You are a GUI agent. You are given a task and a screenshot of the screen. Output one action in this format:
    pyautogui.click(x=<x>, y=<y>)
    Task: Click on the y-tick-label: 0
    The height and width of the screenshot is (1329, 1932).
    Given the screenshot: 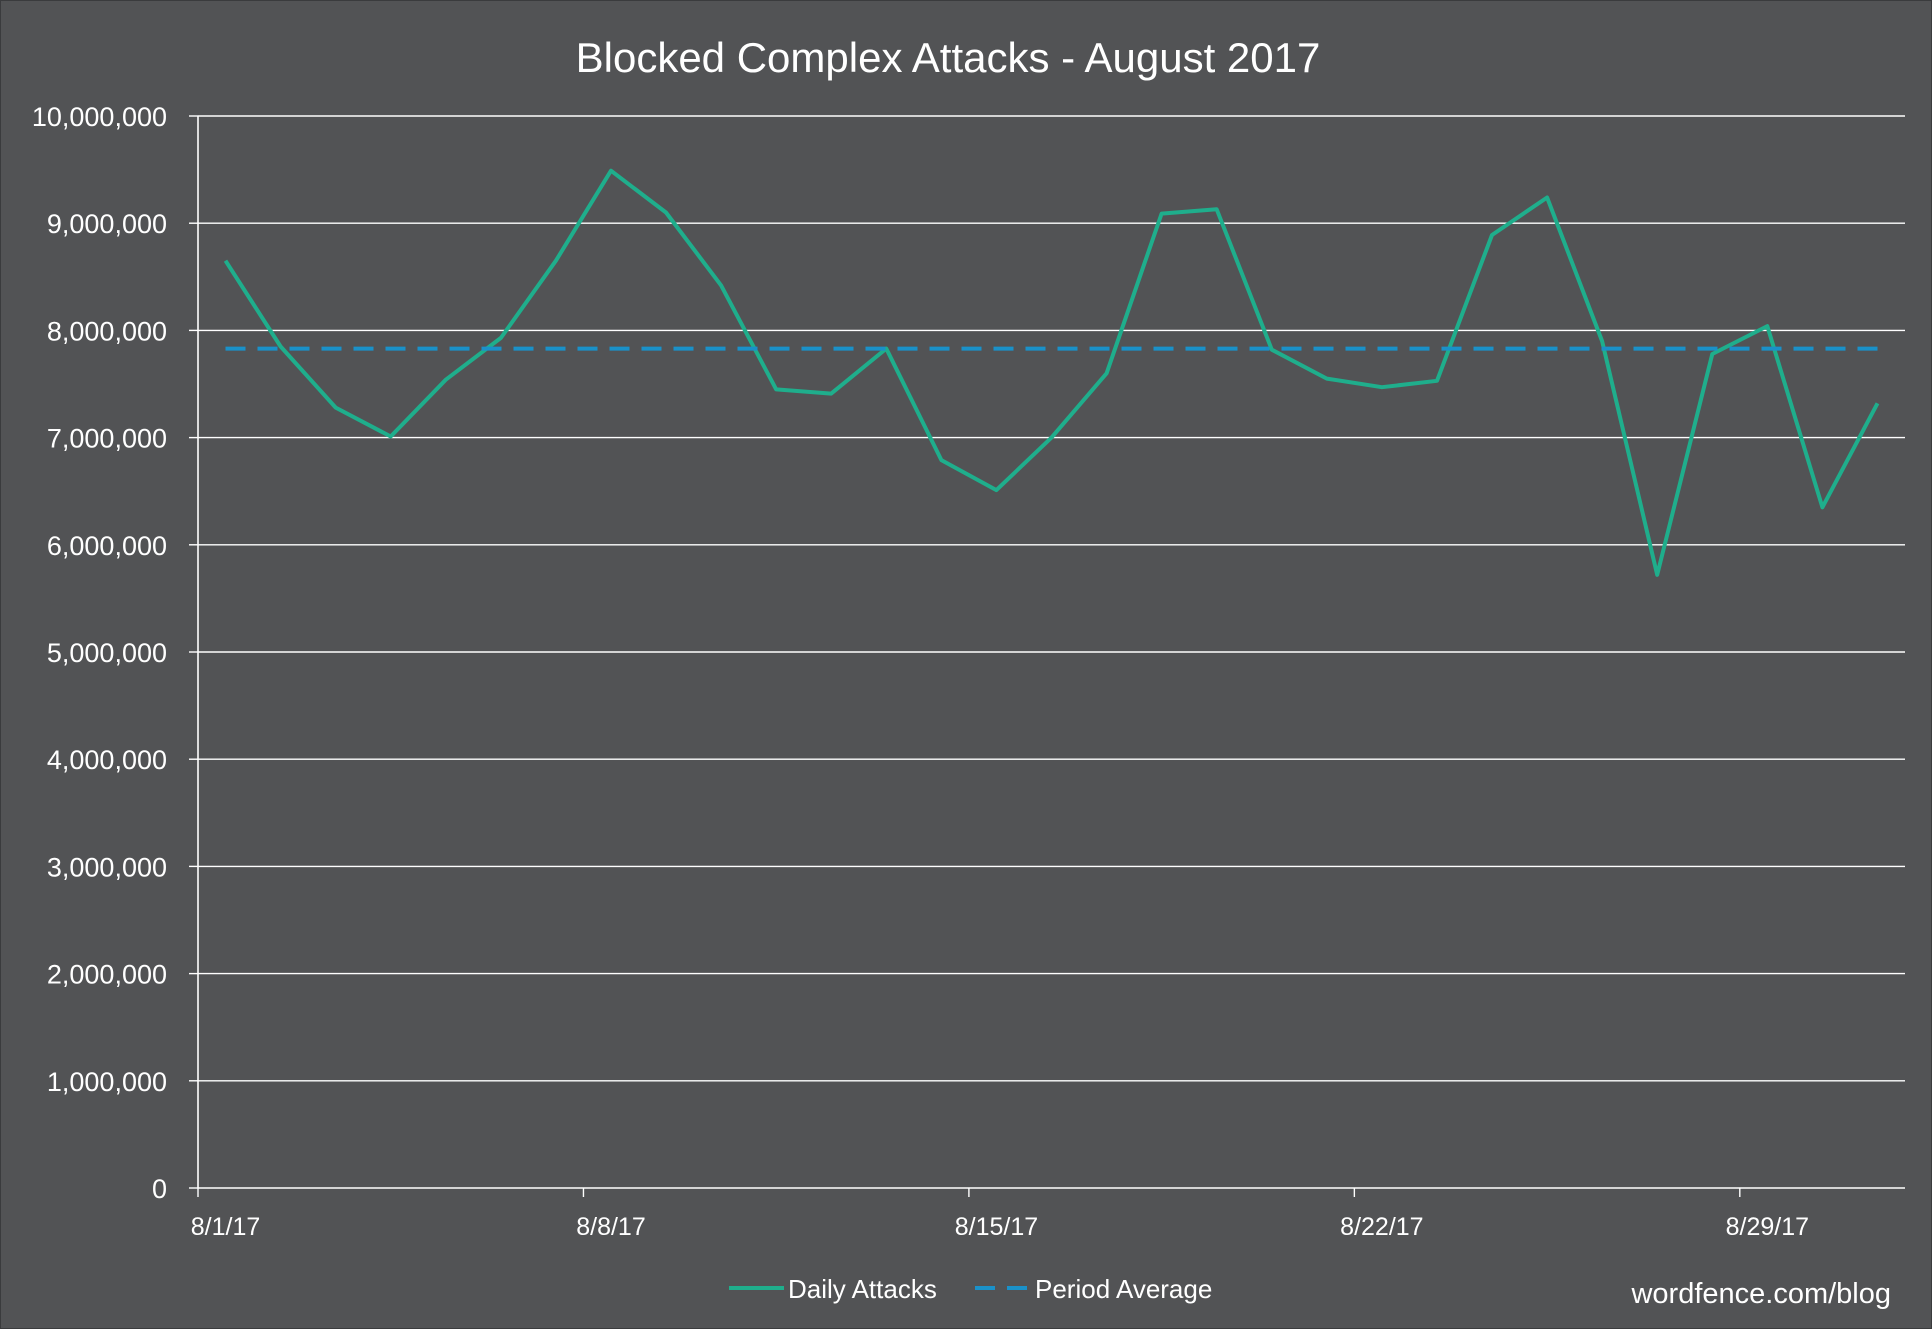 What is the action you would take?
    pyautogui.click(x=159, y=1189)
    